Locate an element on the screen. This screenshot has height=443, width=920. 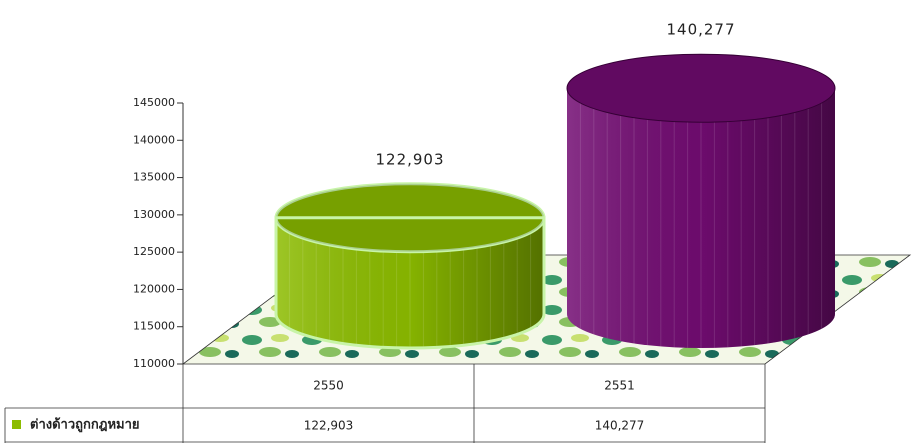
bar-shade is located at coordinates (410, 282).